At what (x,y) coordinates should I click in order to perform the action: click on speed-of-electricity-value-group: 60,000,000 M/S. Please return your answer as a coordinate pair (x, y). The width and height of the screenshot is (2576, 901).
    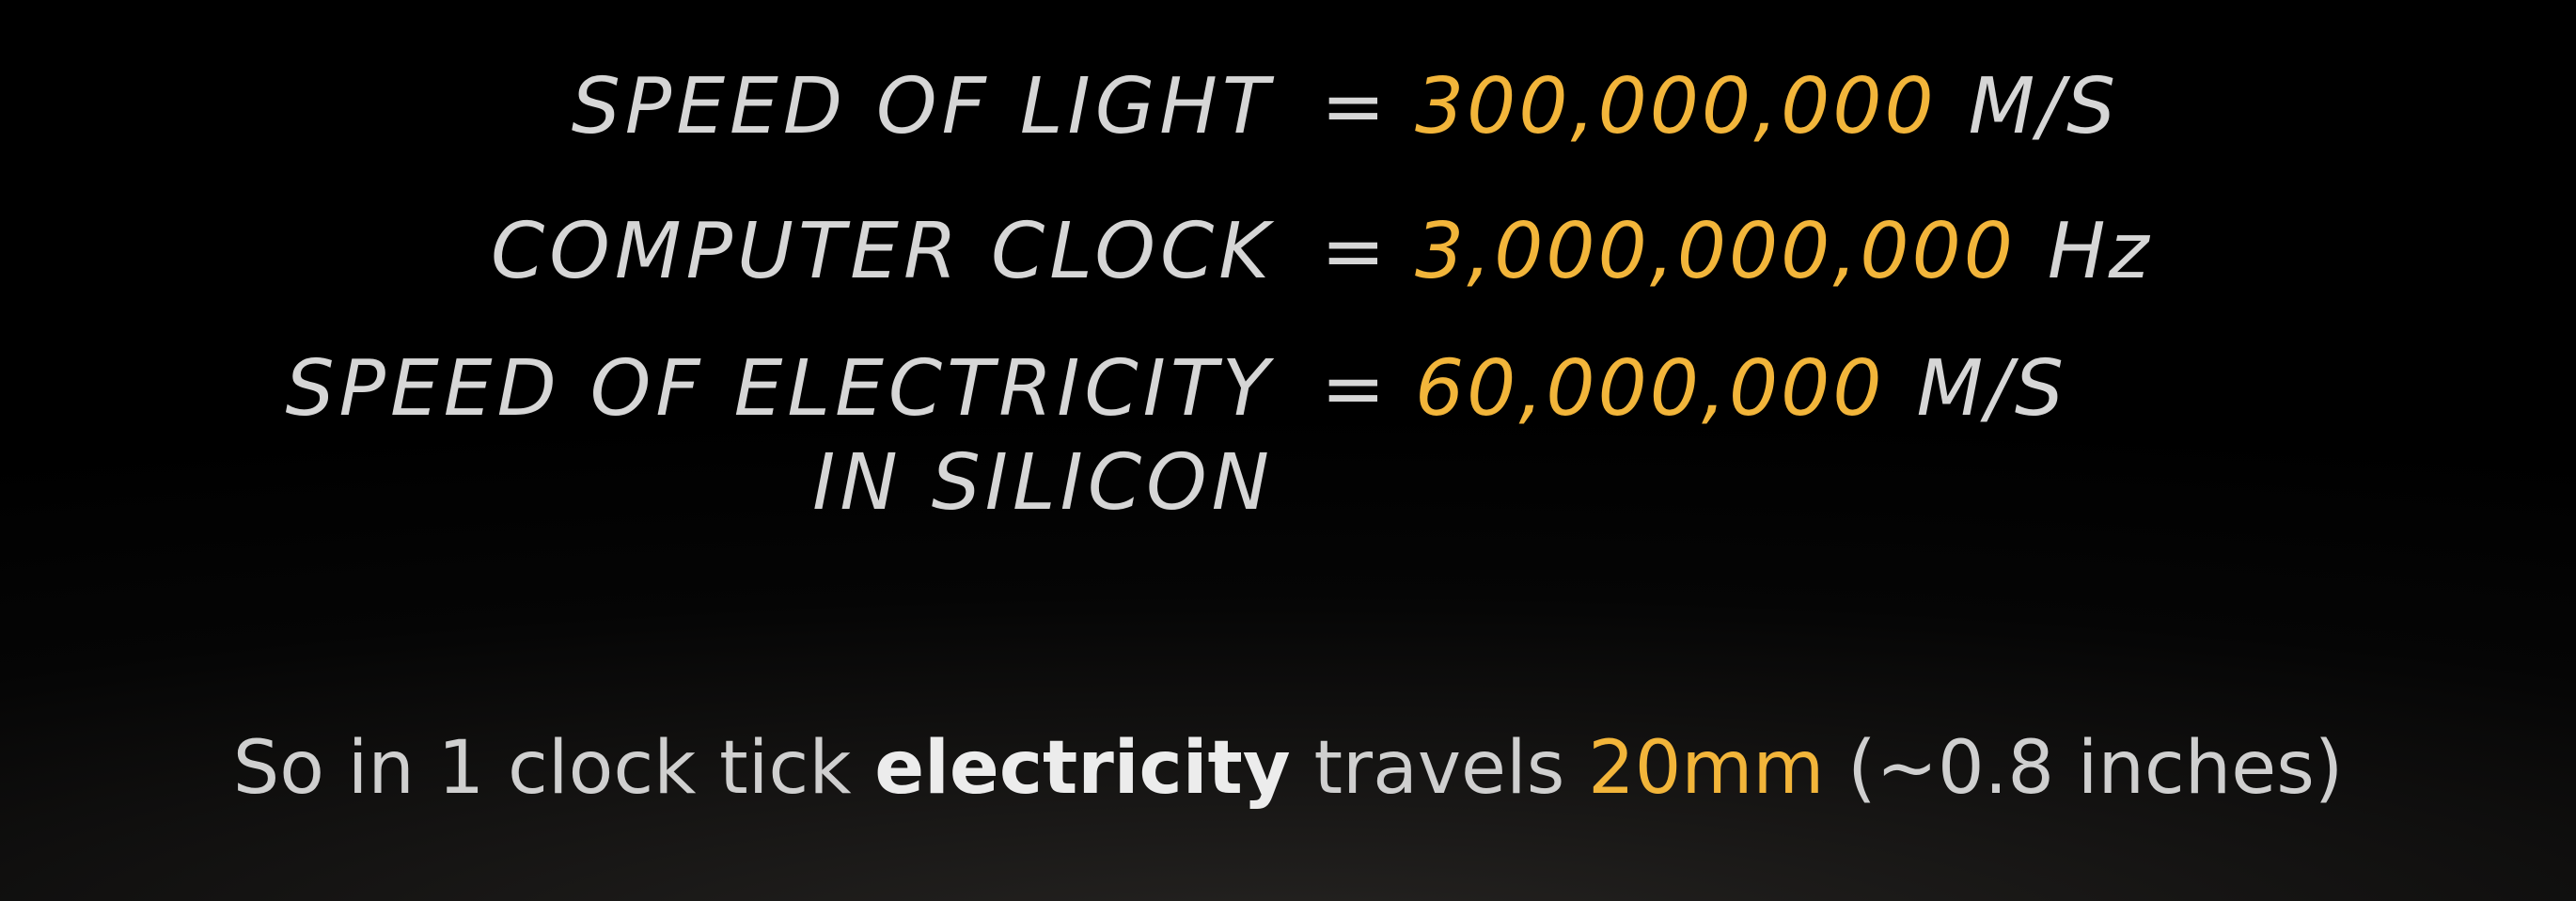
    Looking at the image, I should click on (1741, 390).